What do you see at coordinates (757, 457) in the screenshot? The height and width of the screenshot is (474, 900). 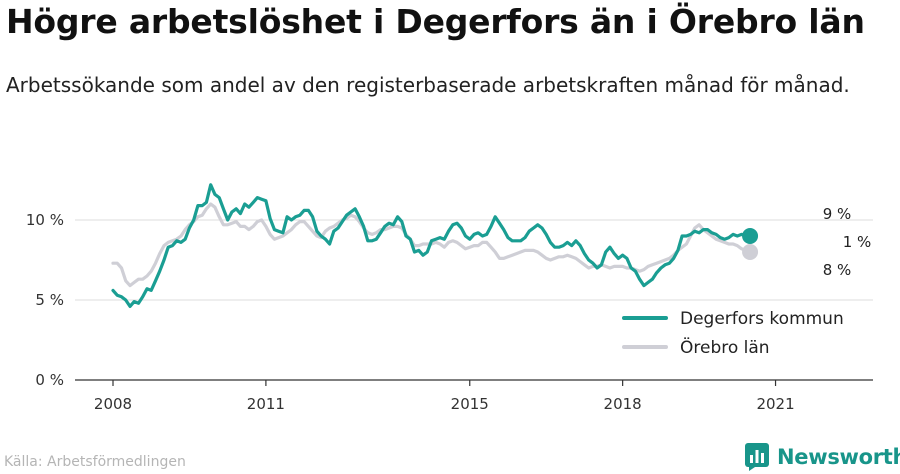 I see `bar-chart-logo-icon` at bounding box center [757, 457].